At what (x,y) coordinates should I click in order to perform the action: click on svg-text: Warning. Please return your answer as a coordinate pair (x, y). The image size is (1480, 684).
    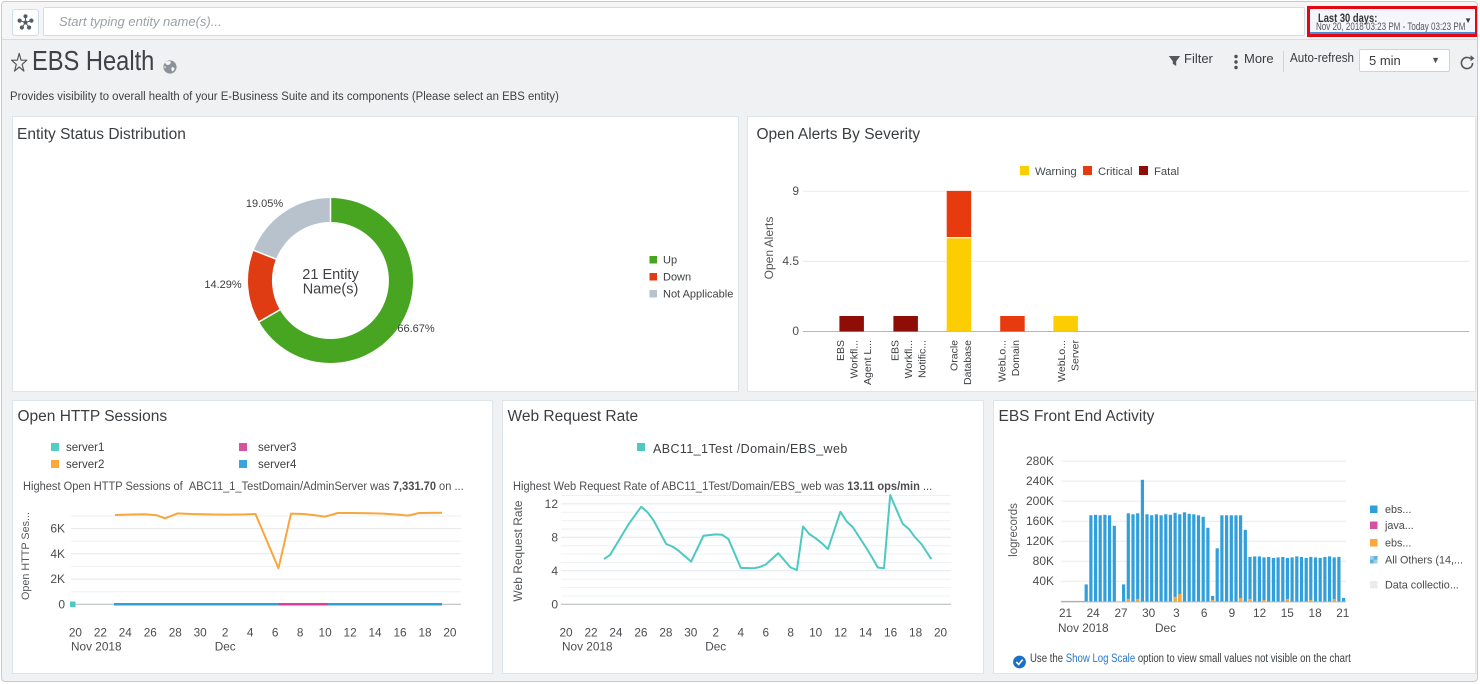
    Looking at the image, I should click on (1056, 172).